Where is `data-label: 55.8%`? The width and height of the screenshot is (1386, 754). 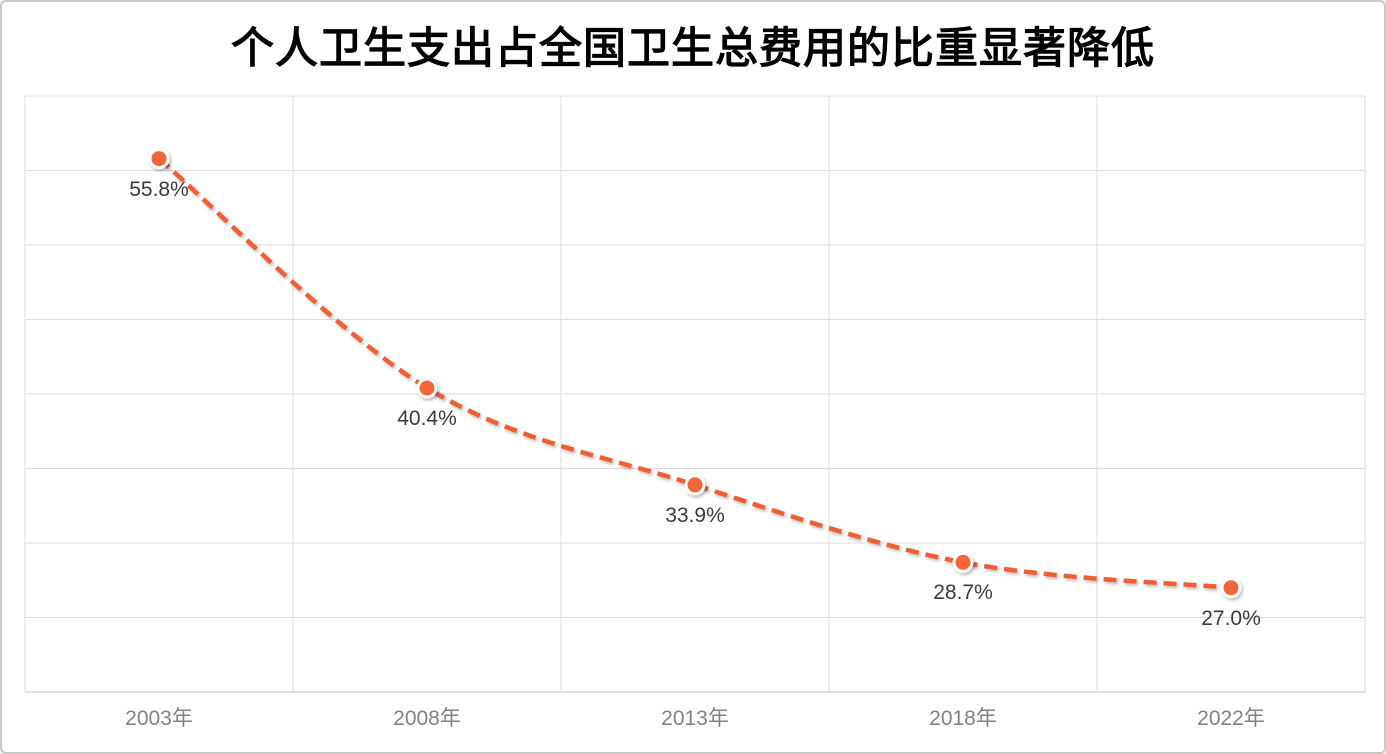 data-label: 55.8% is located at coordinates (159, 189).